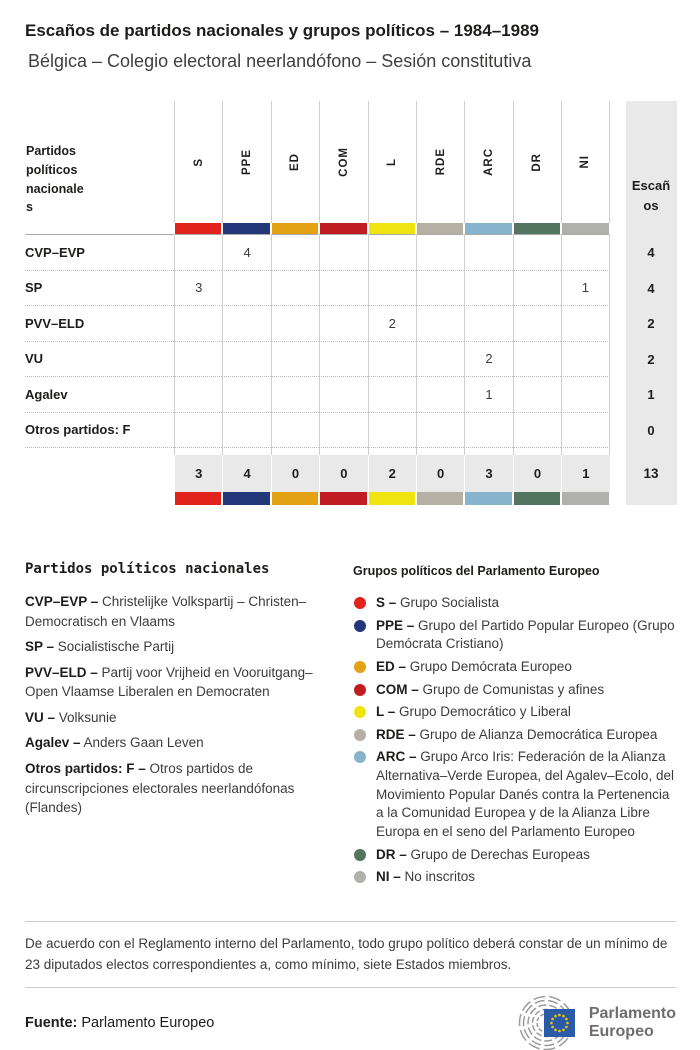 The height and width of the screenshot is (1050, 700). What do you see at coordinates (473, 712) in the screenshot?
I see `group-legend-text: L – Grupo Democrático y Liberal` at bounding box center [473, 712].